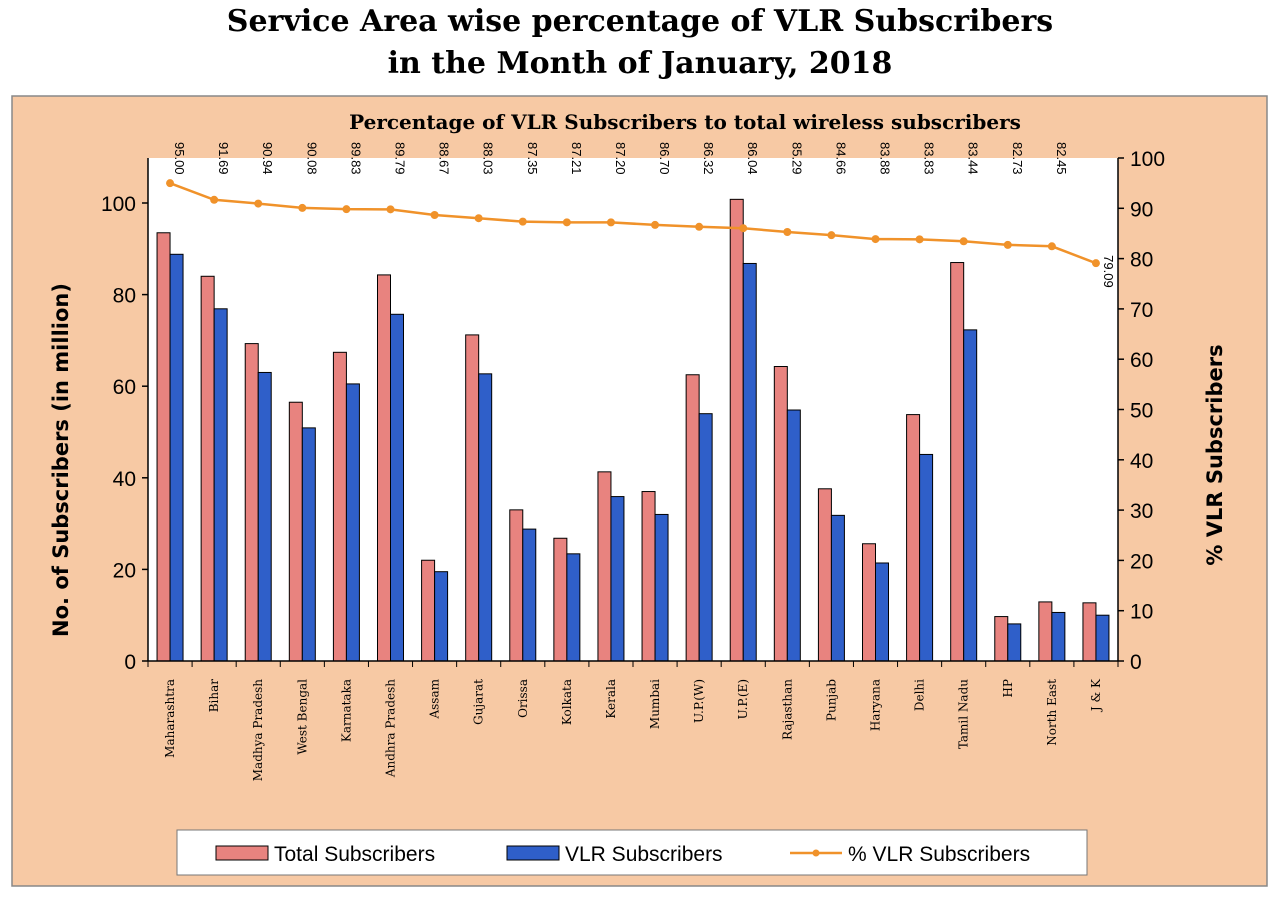 This screenshot has width=1280, height=899. I want to click on pct-data-label: 84.66, so click(840, 158).